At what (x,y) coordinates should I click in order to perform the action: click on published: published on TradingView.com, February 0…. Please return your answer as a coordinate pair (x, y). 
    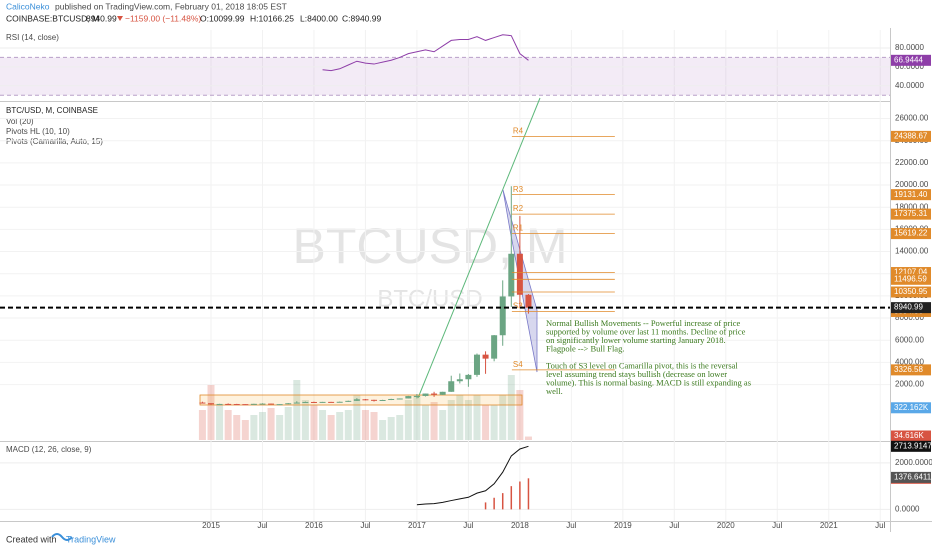
    Looking at the image, I should click on (171, 6).